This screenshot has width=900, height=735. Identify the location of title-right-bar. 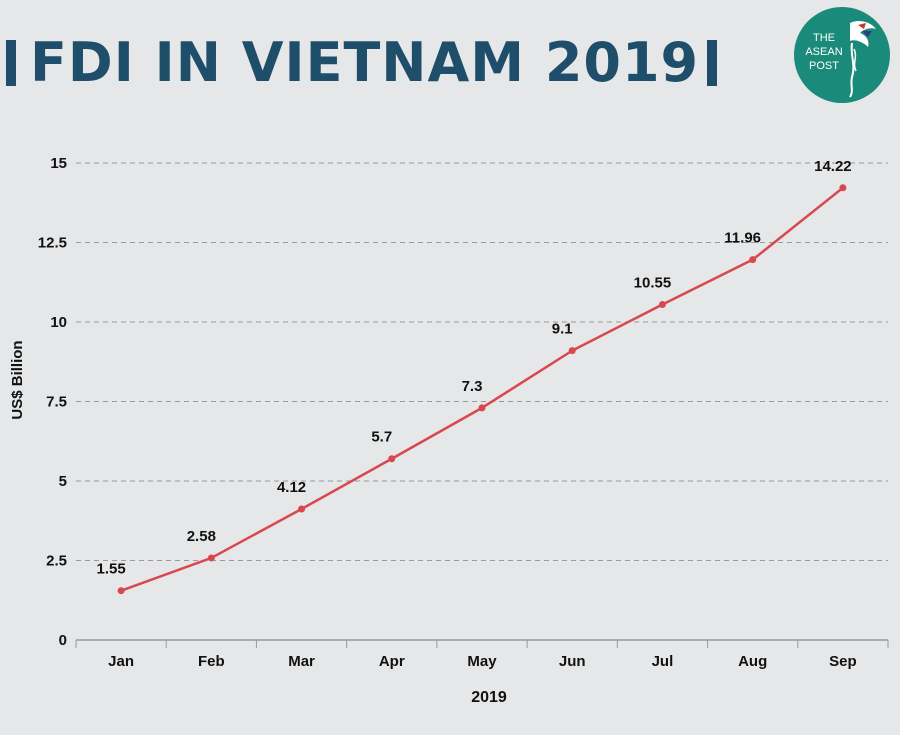
(712, 63).